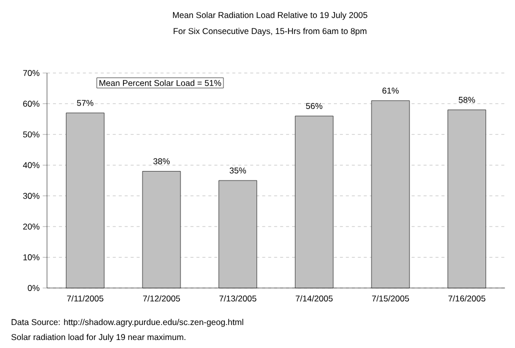 The image size is (515, 348). What do you see at coordinates (31, 103) in the screenshot?
I see `y-tick-label: 60%` at bounding box center [31, 103].